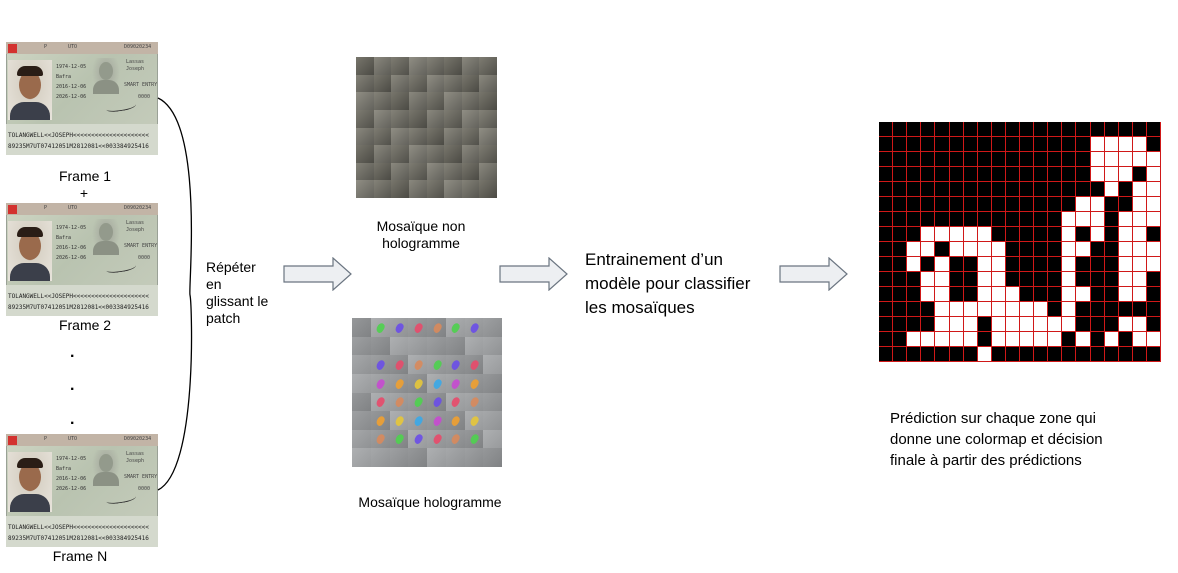  Describe the element at coordinates (426, 127) in the screenshot. I see `non-hologram-mosaic` at that location.